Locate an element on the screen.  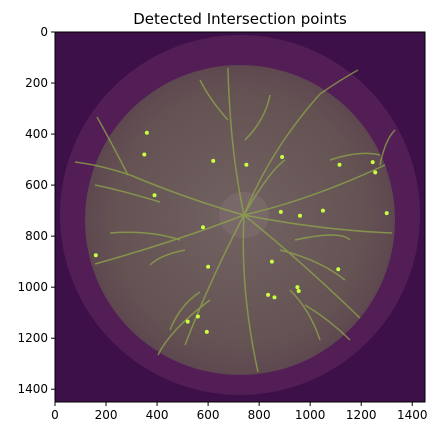
x-tick-label: 600 is located at coordinates (208, 415).